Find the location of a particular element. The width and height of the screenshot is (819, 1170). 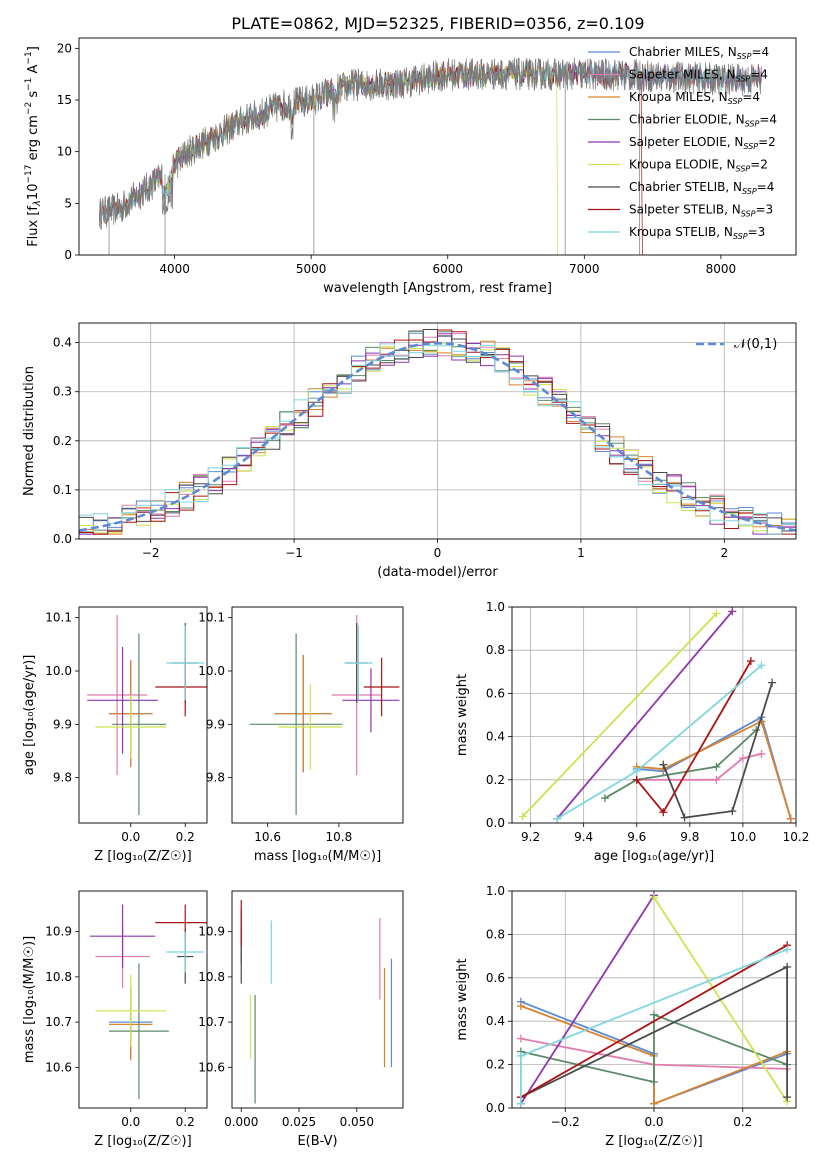

x-tick-label: 9.6 is located at coordinates (636, 837).